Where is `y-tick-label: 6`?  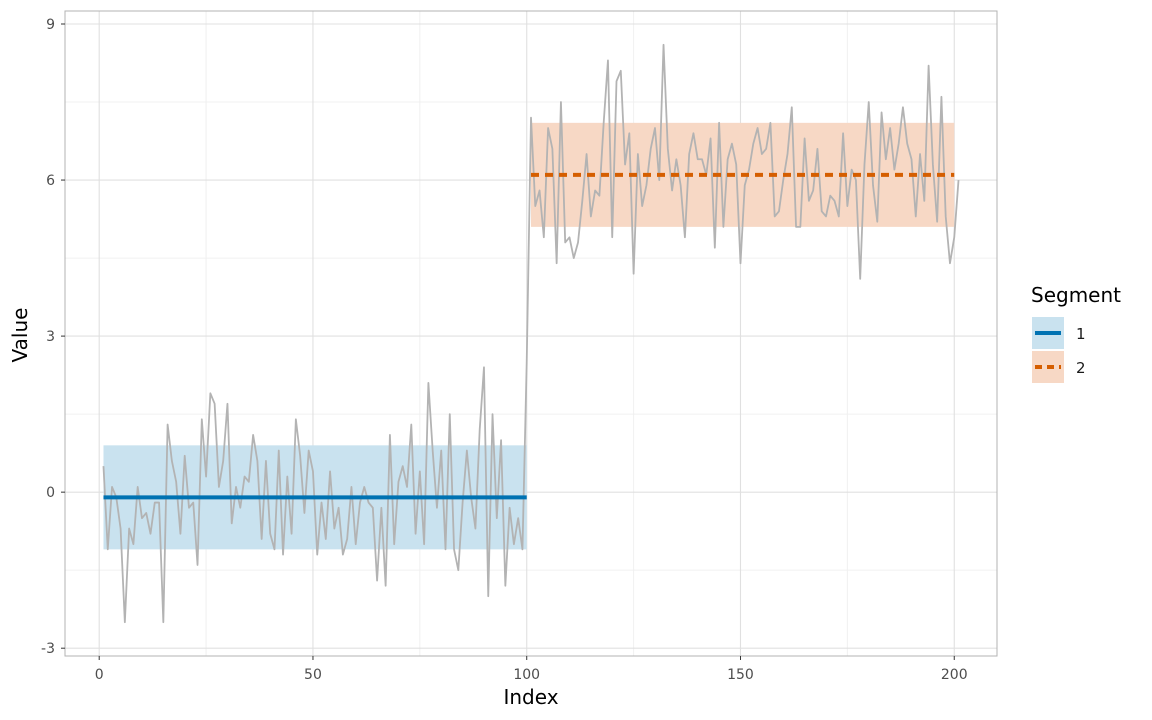
y-tick-label: 6 is located at coordinates (50, 181).